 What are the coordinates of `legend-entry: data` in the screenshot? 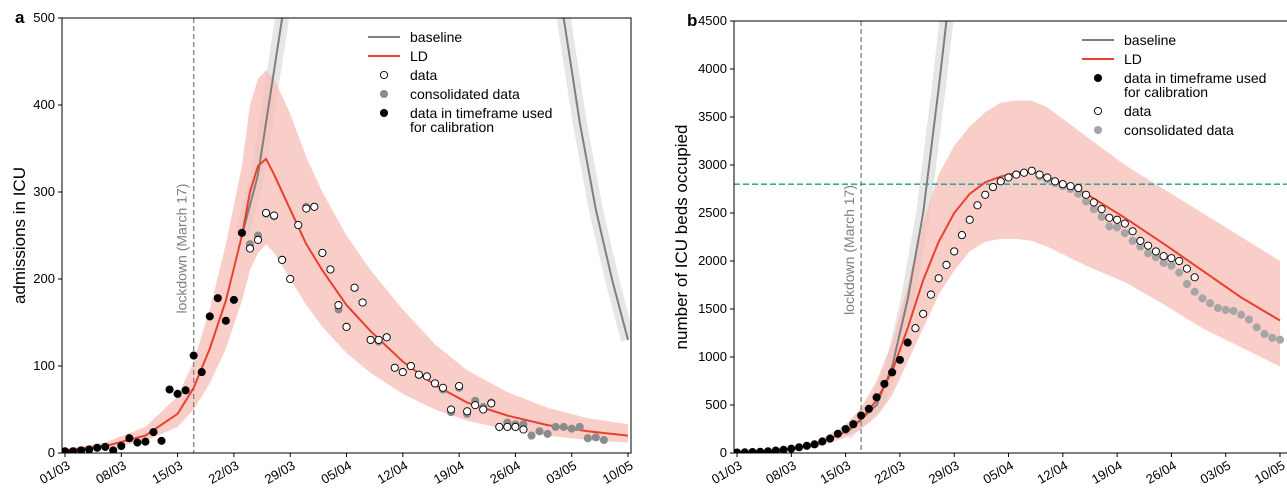 It's located at (464, 75).